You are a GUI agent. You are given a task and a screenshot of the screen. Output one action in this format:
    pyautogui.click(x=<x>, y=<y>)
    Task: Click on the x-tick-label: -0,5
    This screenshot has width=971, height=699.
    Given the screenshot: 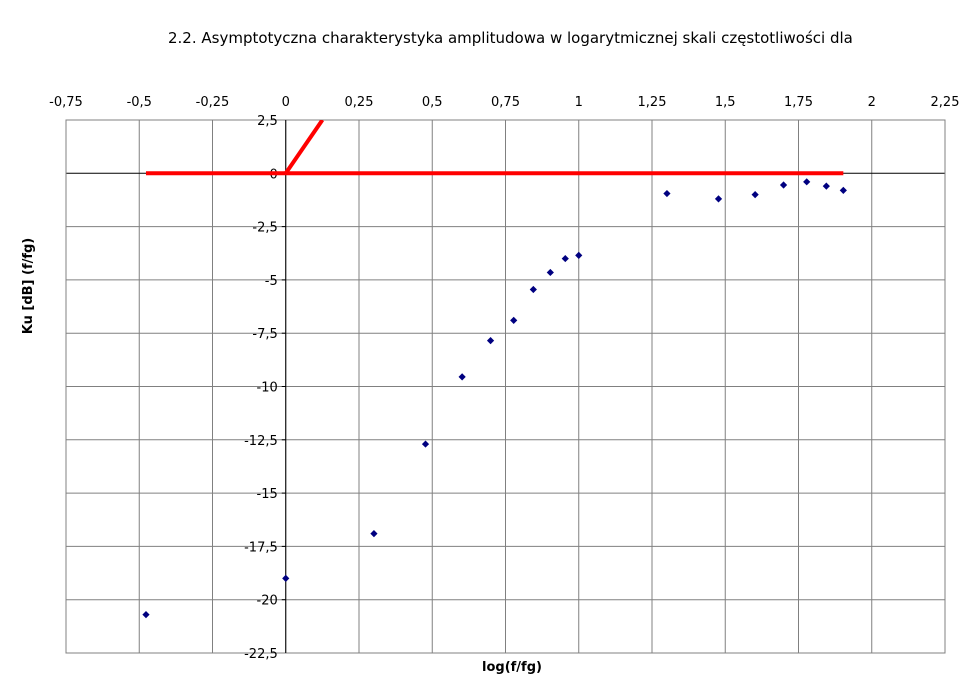 What is the action you would take?
    pyautogui.click(x=139, y=102)
    